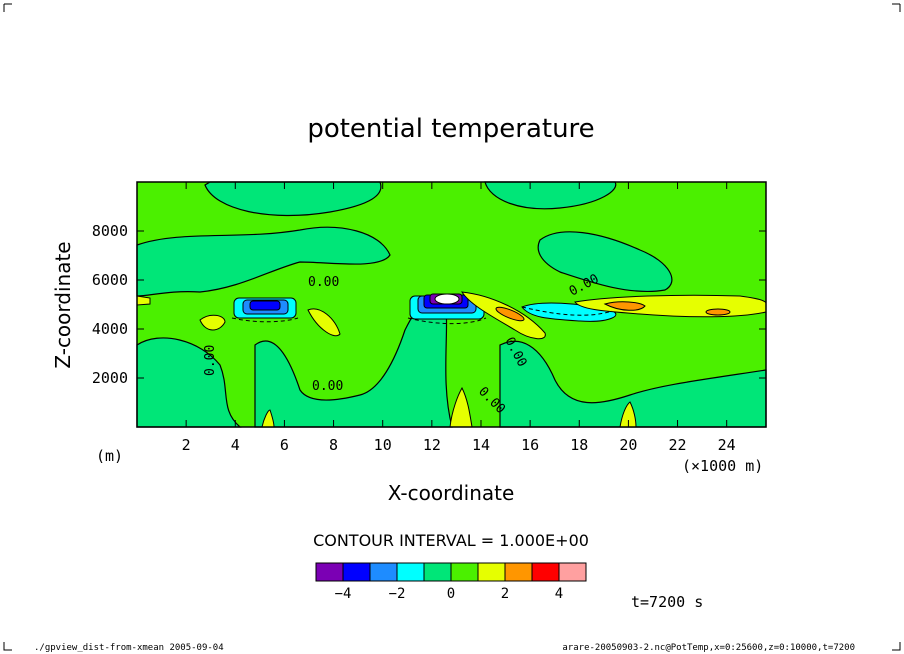 This screenshot has width=904, height=654. I want to click on x-axis-label: X-coordinate, so click(451, 493).